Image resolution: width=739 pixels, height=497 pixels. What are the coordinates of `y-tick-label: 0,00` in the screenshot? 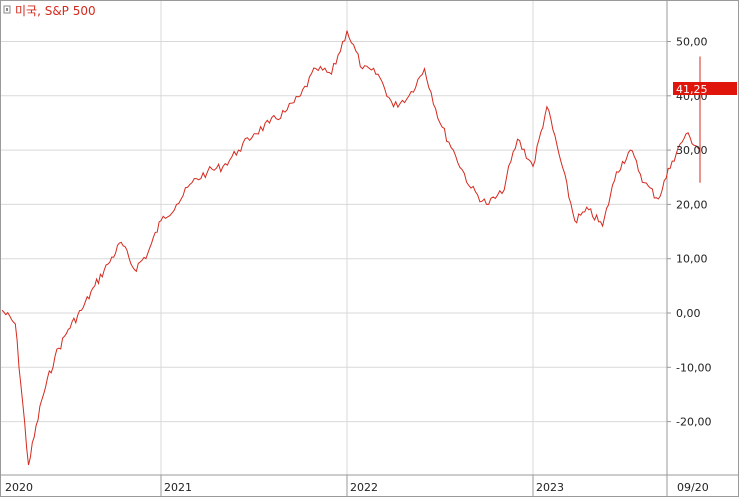 It's located at (688, 313).